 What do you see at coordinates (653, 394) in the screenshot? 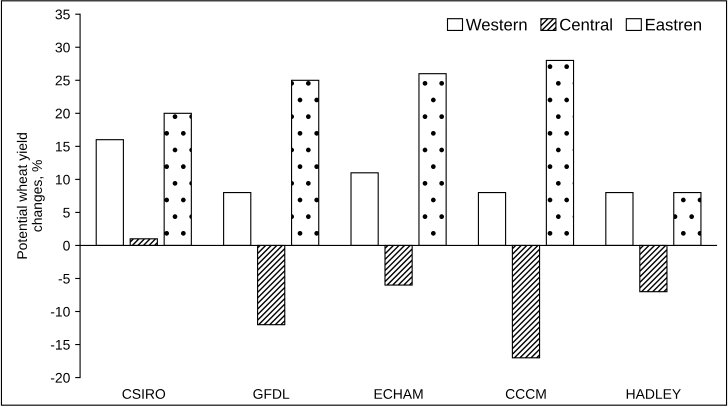
I see `x-tick-label: HADLEY` at bounding box center [653, 394].